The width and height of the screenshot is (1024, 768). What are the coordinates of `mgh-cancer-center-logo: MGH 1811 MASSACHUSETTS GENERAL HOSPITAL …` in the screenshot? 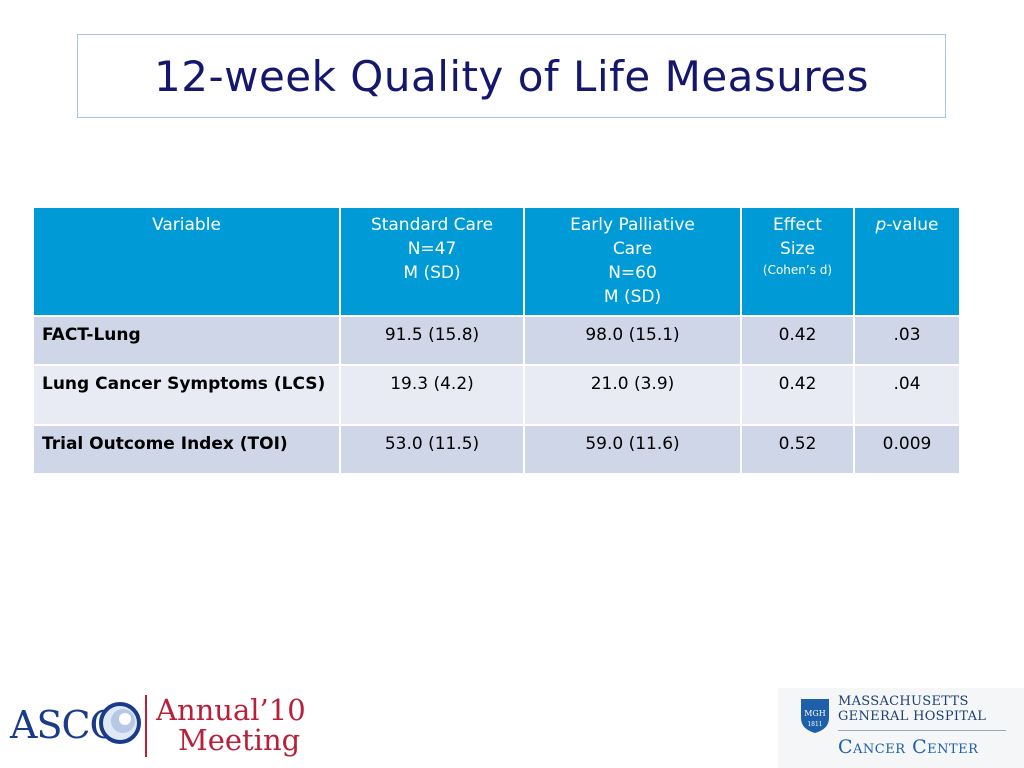 It's located at (901, 728).